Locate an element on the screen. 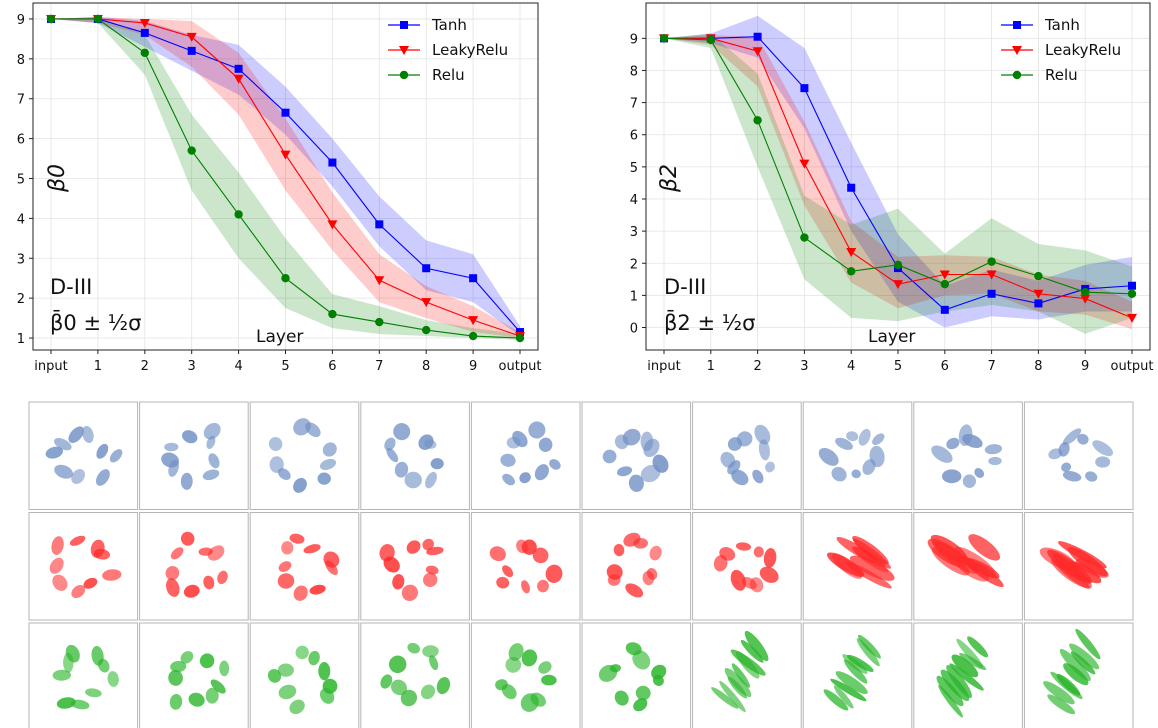 This screenshot has width=1158, height=728. legend-label: Tanh is located at coordinates (1062, 25).